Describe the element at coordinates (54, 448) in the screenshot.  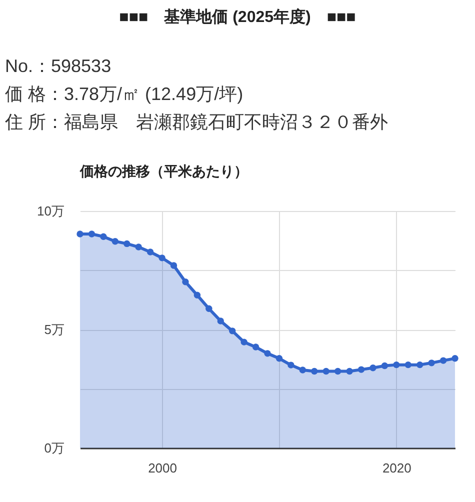
I see `y-tick-label: 0万` at that location.